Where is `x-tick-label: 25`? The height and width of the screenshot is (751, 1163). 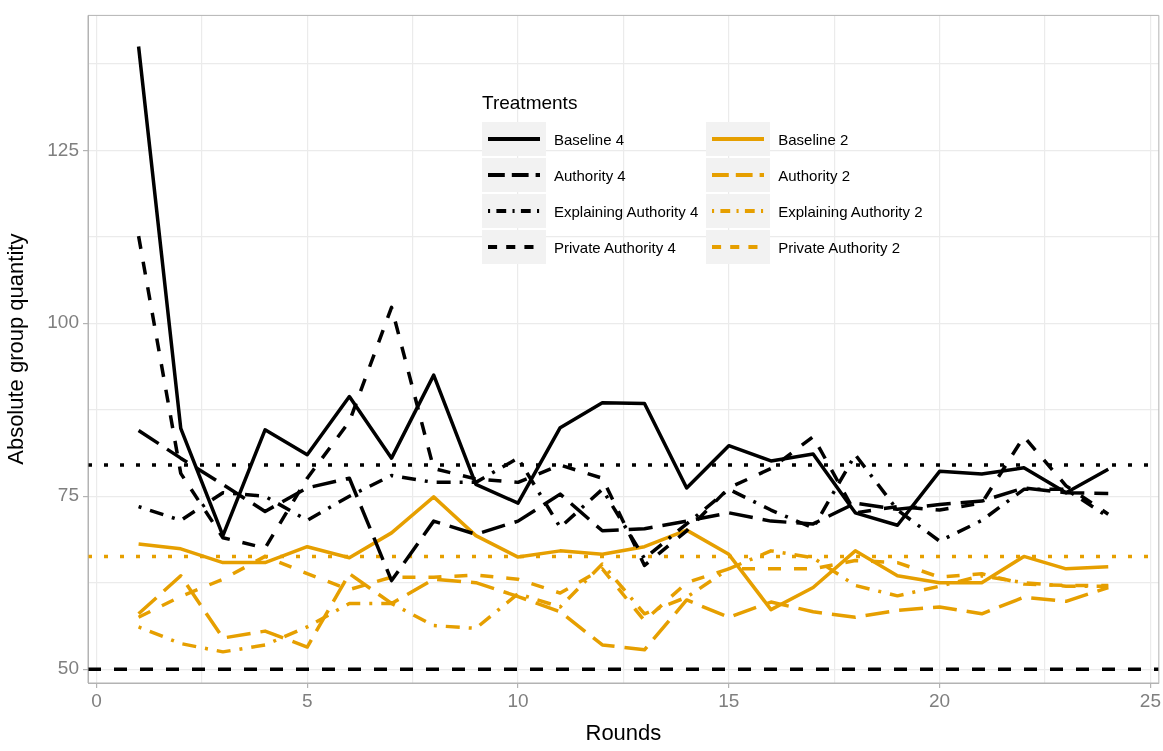
x-tick-label: 25 is located at coordinates (1150, 700).